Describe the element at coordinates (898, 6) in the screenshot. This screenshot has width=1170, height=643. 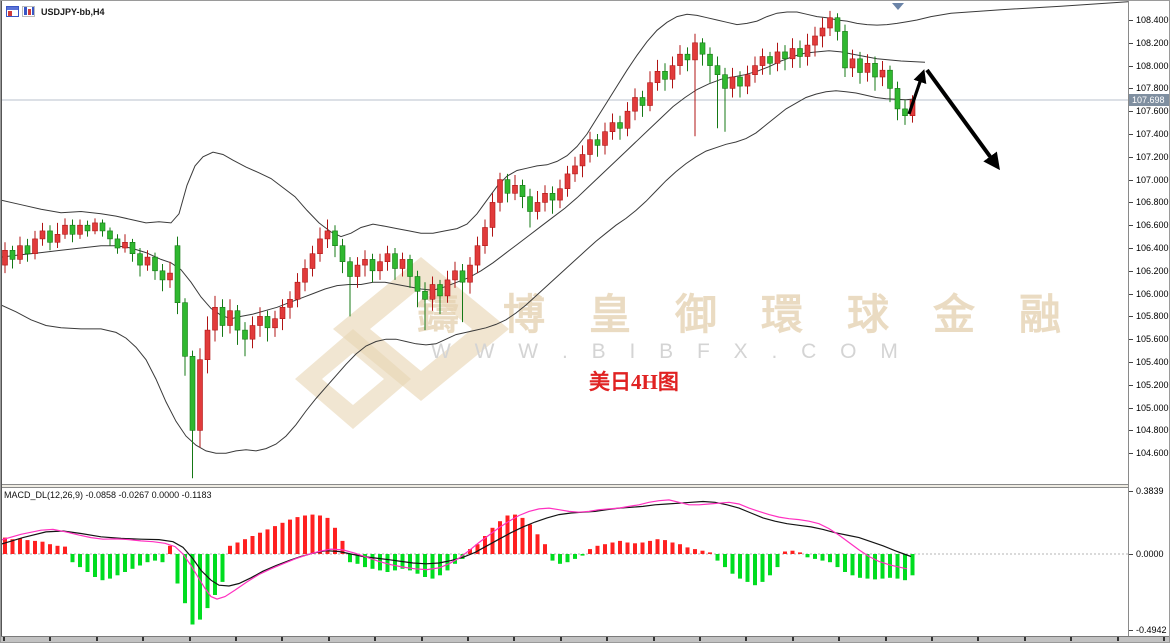
I see `top-anchor-marker` at that location.